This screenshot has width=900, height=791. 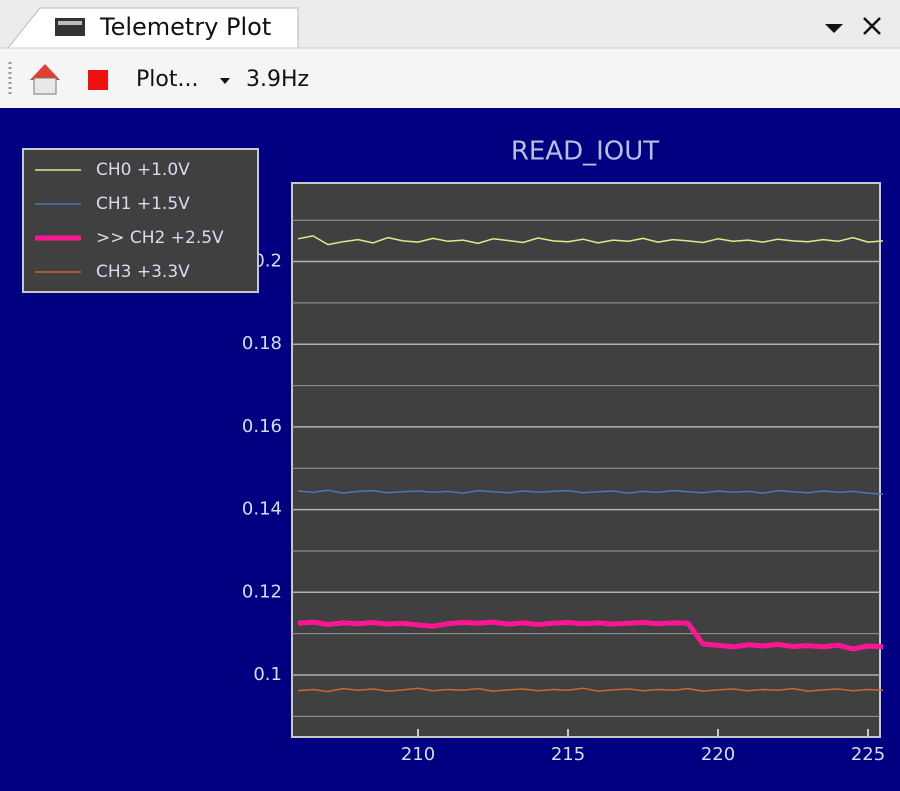 I want to click on toolbar, so click(x=450, y=78).